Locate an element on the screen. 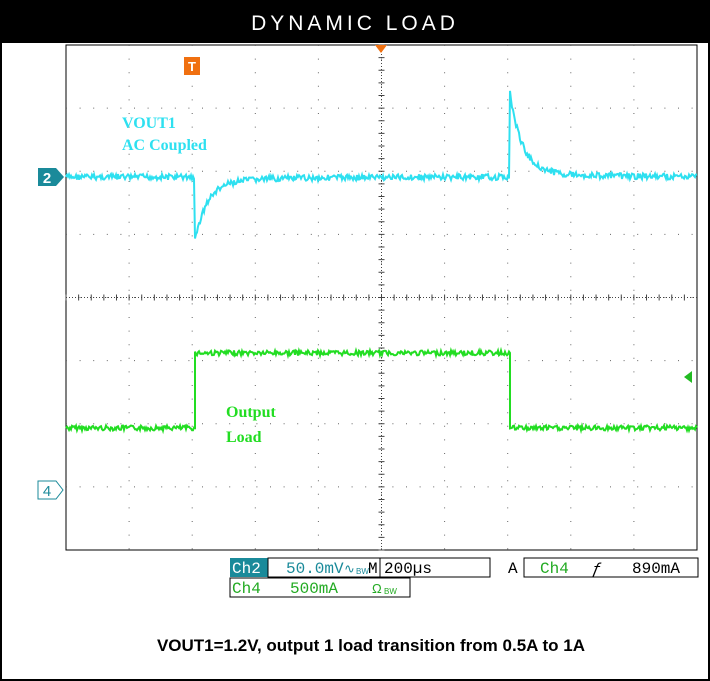 The width and height of the screenshot is (710, 681). trace-label: VOUT1 is located at coordinates (149, 123).